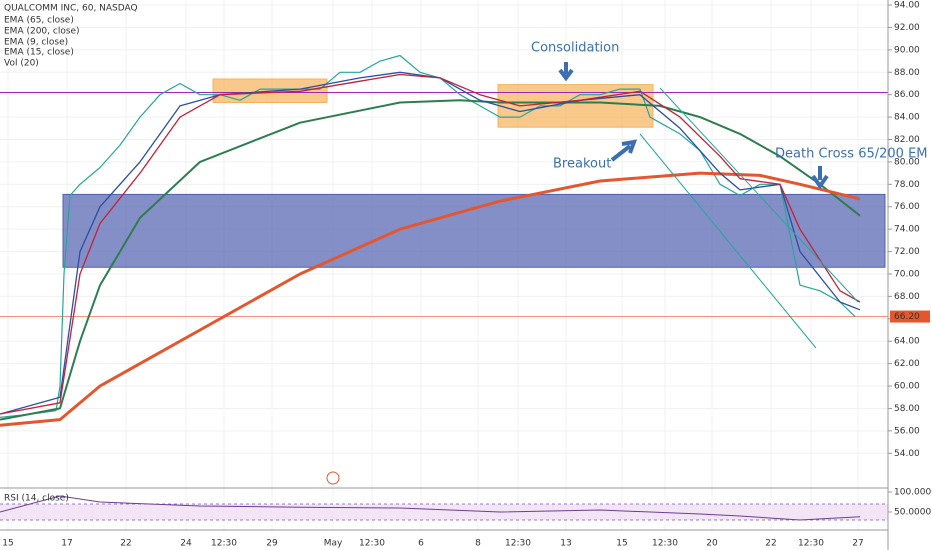  What do you see at coordinates (907, 342) in the screenshot?
I see `y-tick-label: 64.00` at bounding box center [907, 342].